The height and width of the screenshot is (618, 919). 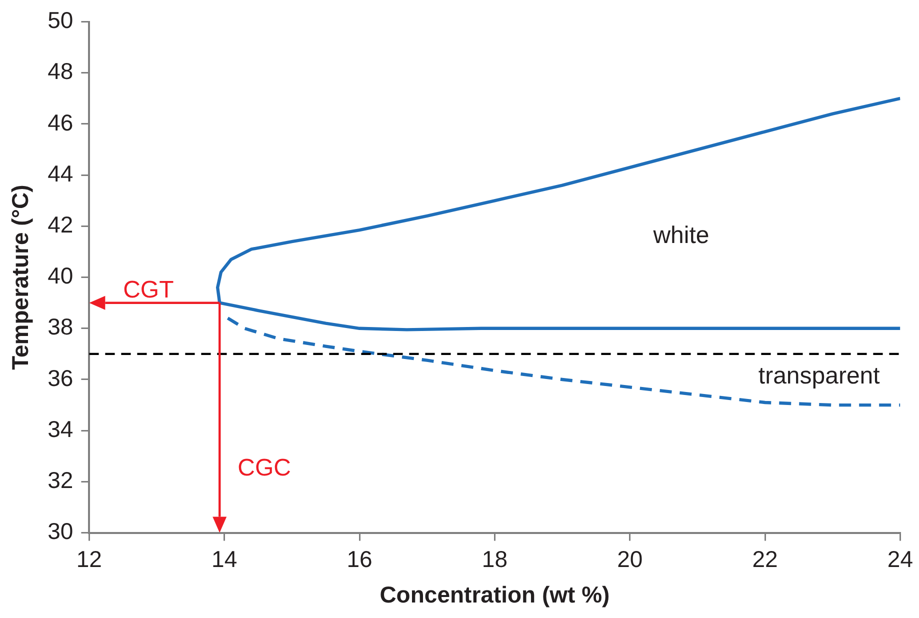 What do you see at coordinates (495, 559) in the screenshot?
I see `x-tick-label: 18` at bounding box center [495, 559].